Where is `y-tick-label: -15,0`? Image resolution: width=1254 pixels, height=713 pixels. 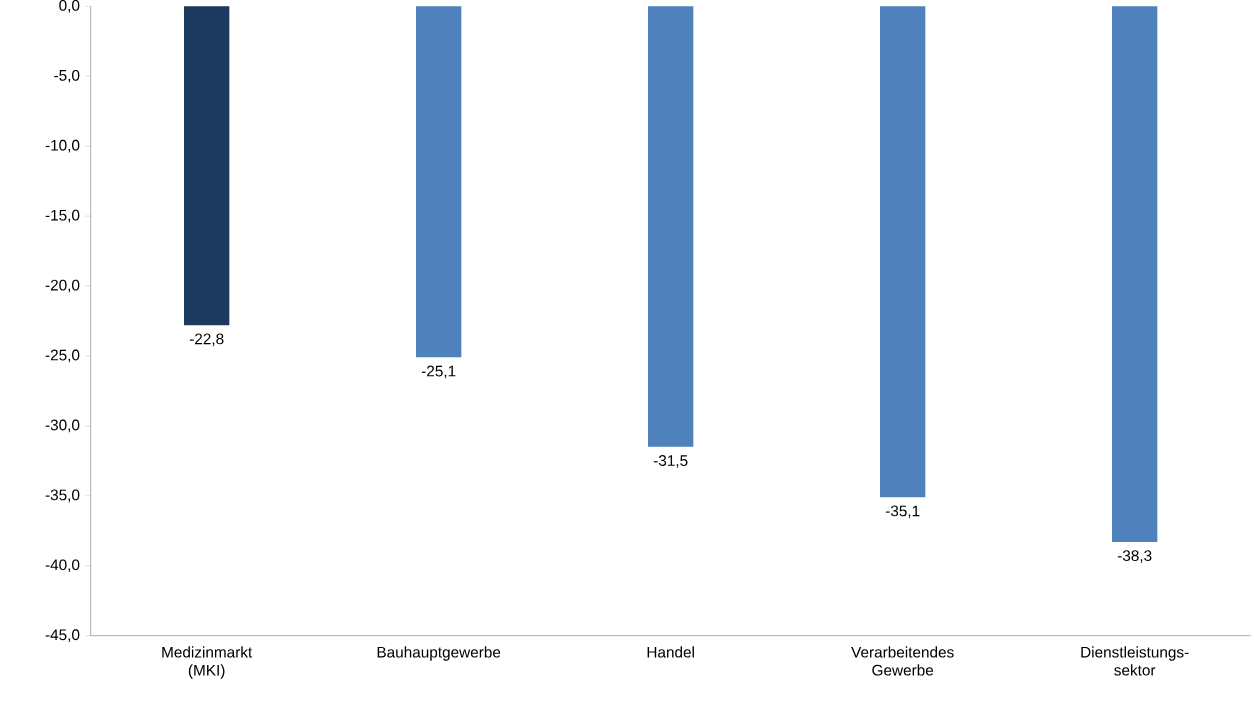
y-tick-label: -15,0 is located at coordinates (62, 216).